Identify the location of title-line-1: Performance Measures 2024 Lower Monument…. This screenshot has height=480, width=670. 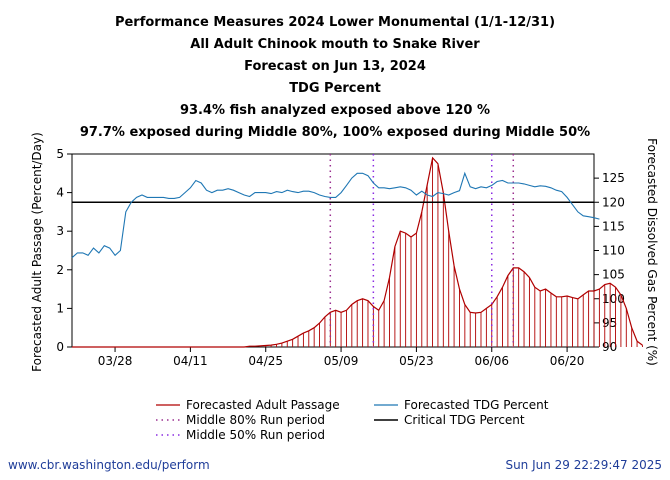
(335, 22).